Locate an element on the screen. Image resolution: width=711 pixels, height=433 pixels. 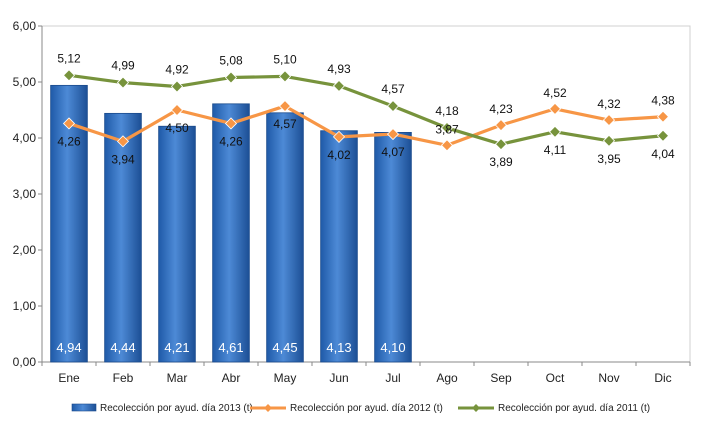
data-label-2011: 5,10 is located at coordinates (285, 59).